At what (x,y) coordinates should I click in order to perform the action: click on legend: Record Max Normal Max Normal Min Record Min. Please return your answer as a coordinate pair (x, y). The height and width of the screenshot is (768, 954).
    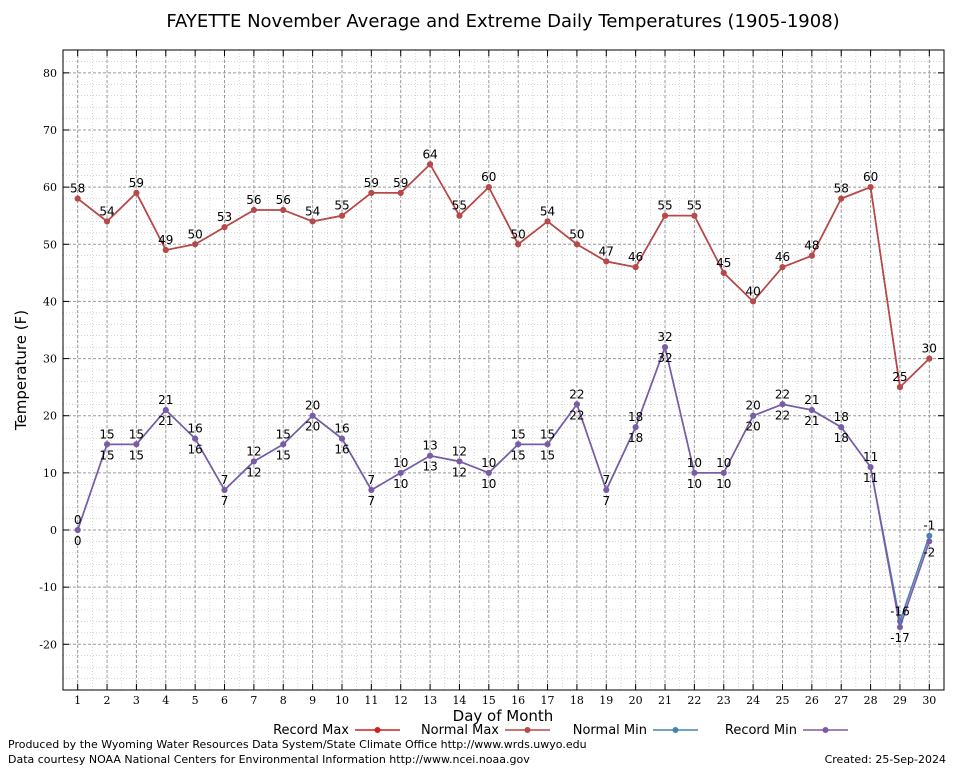
    Looking at the image, I should click on (560, 730).